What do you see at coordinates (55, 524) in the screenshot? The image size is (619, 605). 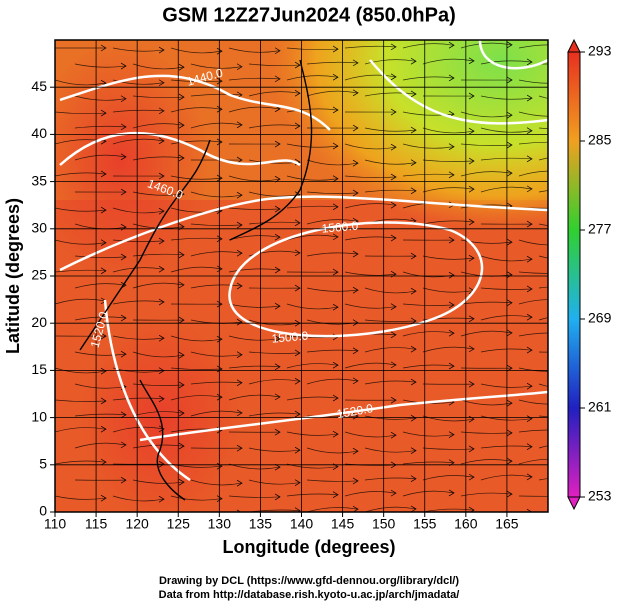 I see `x-tick-label: 110` at bounding box center [55, 524].